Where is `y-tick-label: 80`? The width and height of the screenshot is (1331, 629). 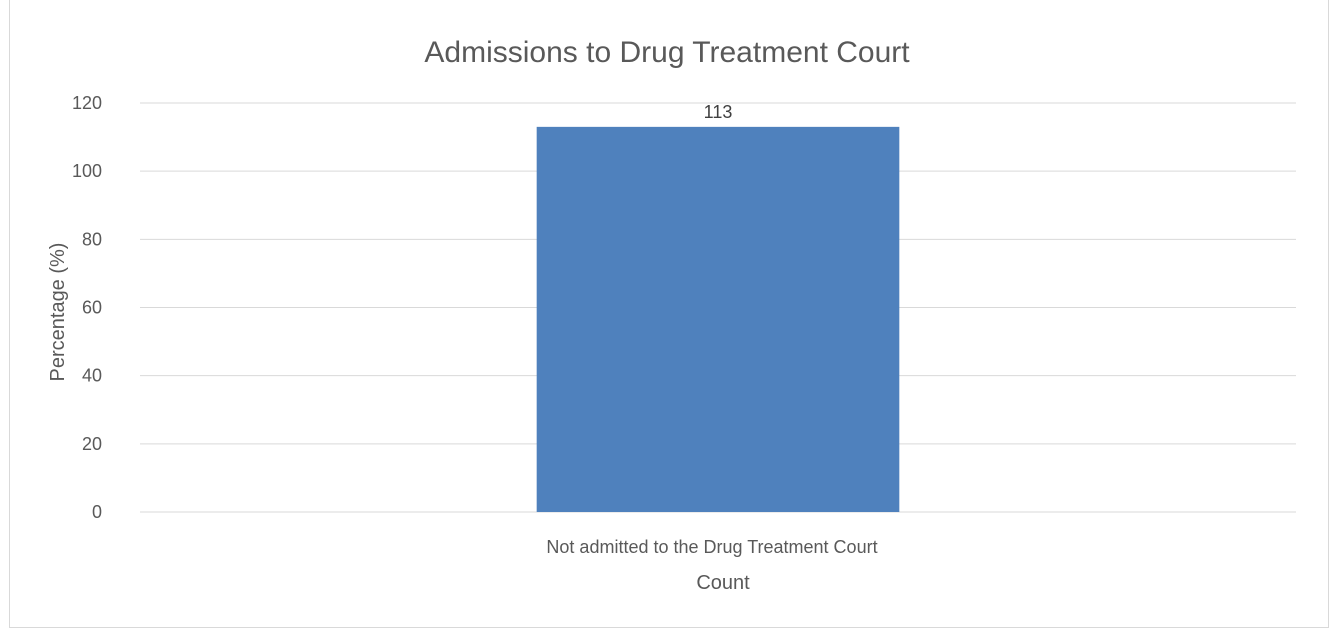 y-tick-label: 80 is located at coordinates (92, 239).